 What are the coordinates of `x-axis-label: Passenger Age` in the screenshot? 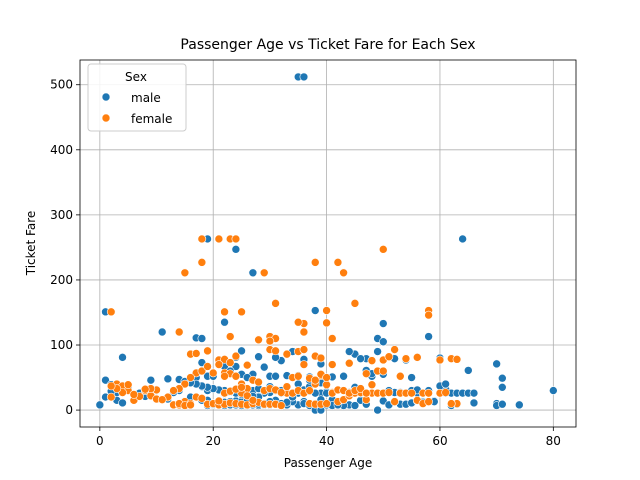 It's located at (328, 463).